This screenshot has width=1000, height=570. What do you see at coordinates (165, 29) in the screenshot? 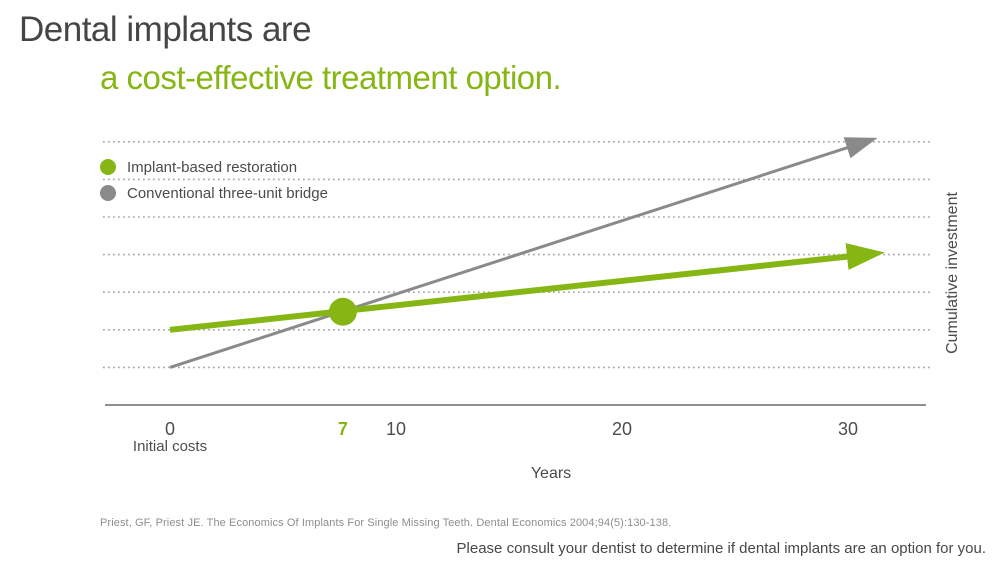
I see `page-title: Dental implants are` at bounding box center [165, 29].